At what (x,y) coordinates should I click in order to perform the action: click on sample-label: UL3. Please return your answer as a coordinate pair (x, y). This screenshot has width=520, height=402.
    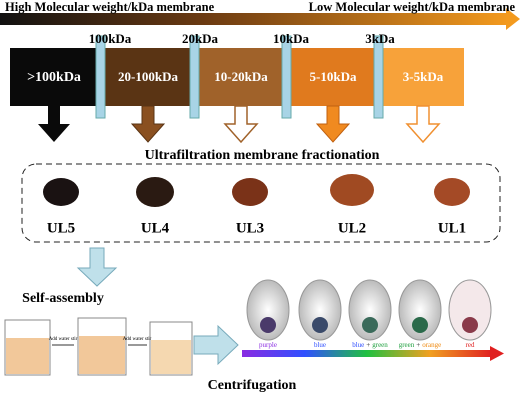
    Looking at the image, I should click on (250, 228).